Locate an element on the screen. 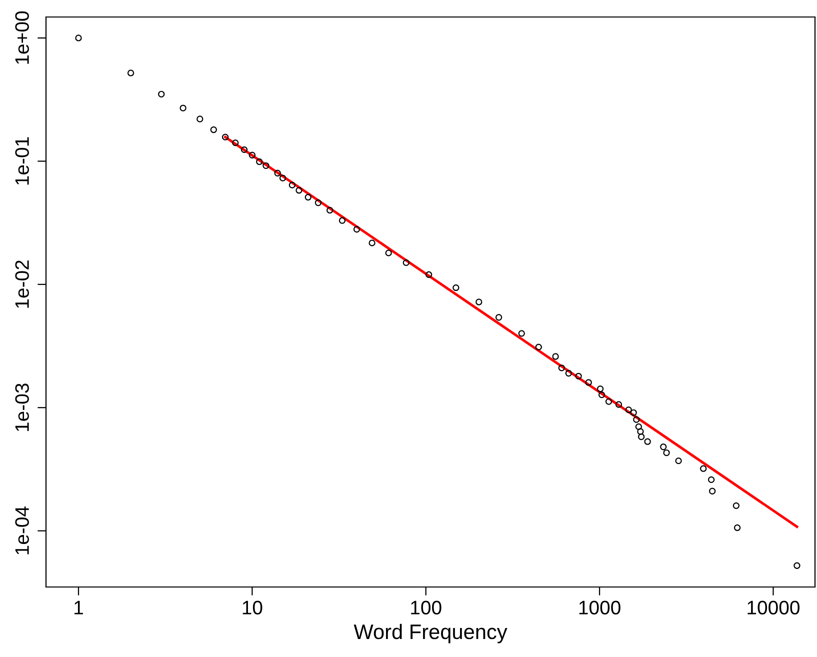 The width and height of the screenshot is (817, 657). x-axis-title: Word Frequency is located at coordinates (431, 634).